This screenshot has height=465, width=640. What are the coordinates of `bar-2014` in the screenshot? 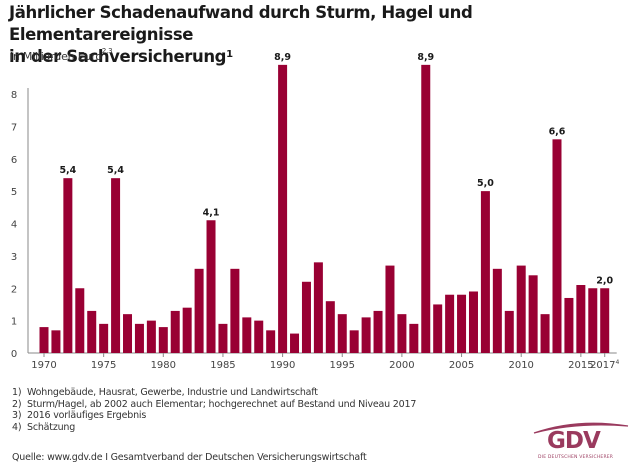 It's located at (569, 325).